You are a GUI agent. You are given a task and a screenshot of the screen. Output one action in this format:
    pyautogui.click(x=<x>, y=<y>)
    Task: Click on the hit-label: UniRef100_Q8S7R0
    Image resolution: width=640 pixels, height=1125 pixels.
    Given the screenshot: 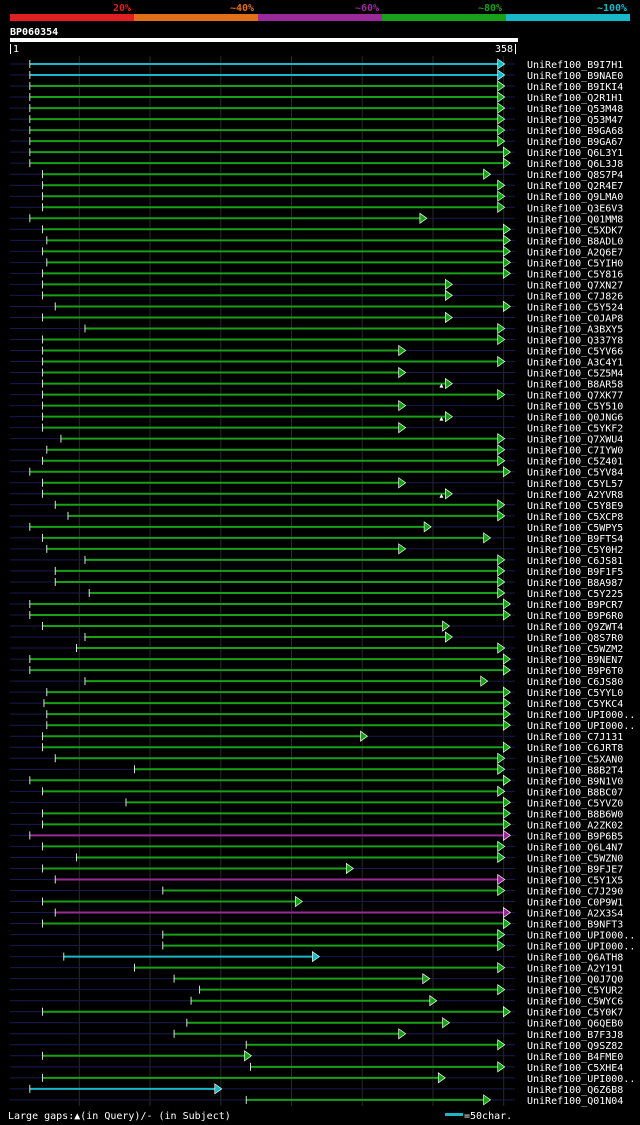 What is the action you would take?
    pyautogui.click(x=575, y=638)
    